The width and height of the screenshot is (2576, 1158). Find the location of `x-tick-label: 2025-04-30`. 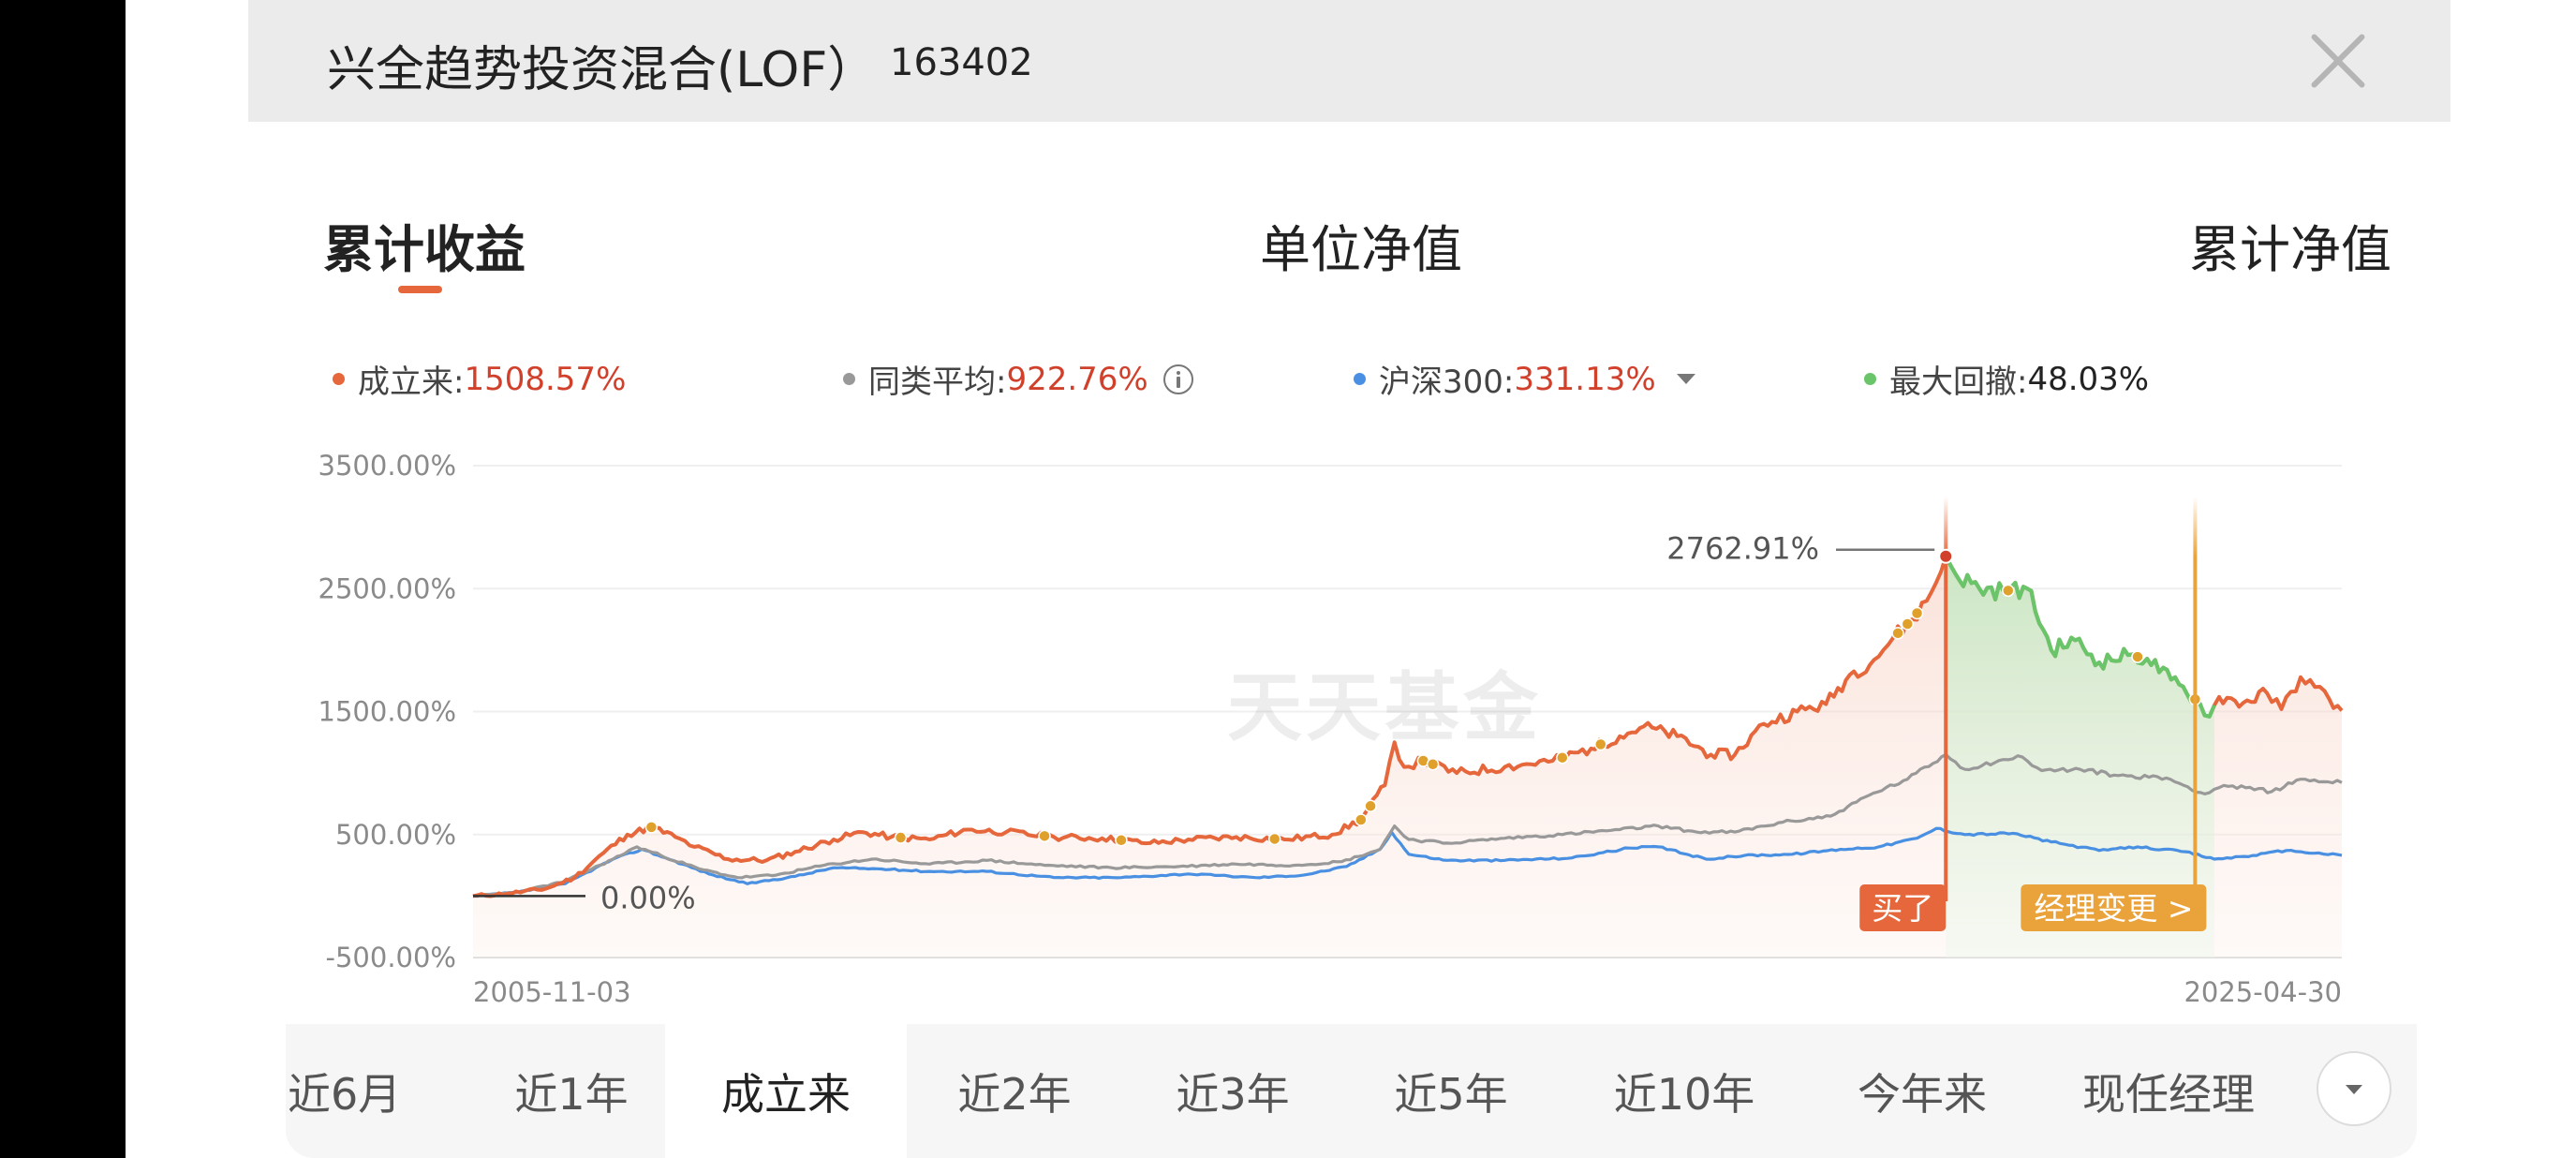

x-tick-label: 2025-04-30 is located at coordinates (2263, 992).